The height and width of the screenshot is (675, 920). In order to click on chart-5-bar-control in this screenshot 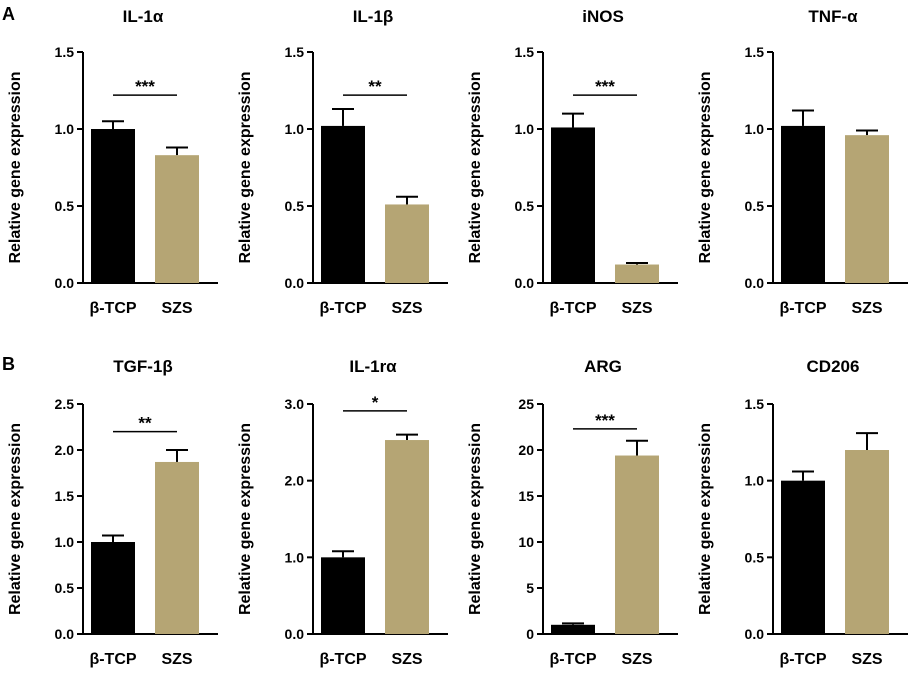, I will do `click(113, 588)`.